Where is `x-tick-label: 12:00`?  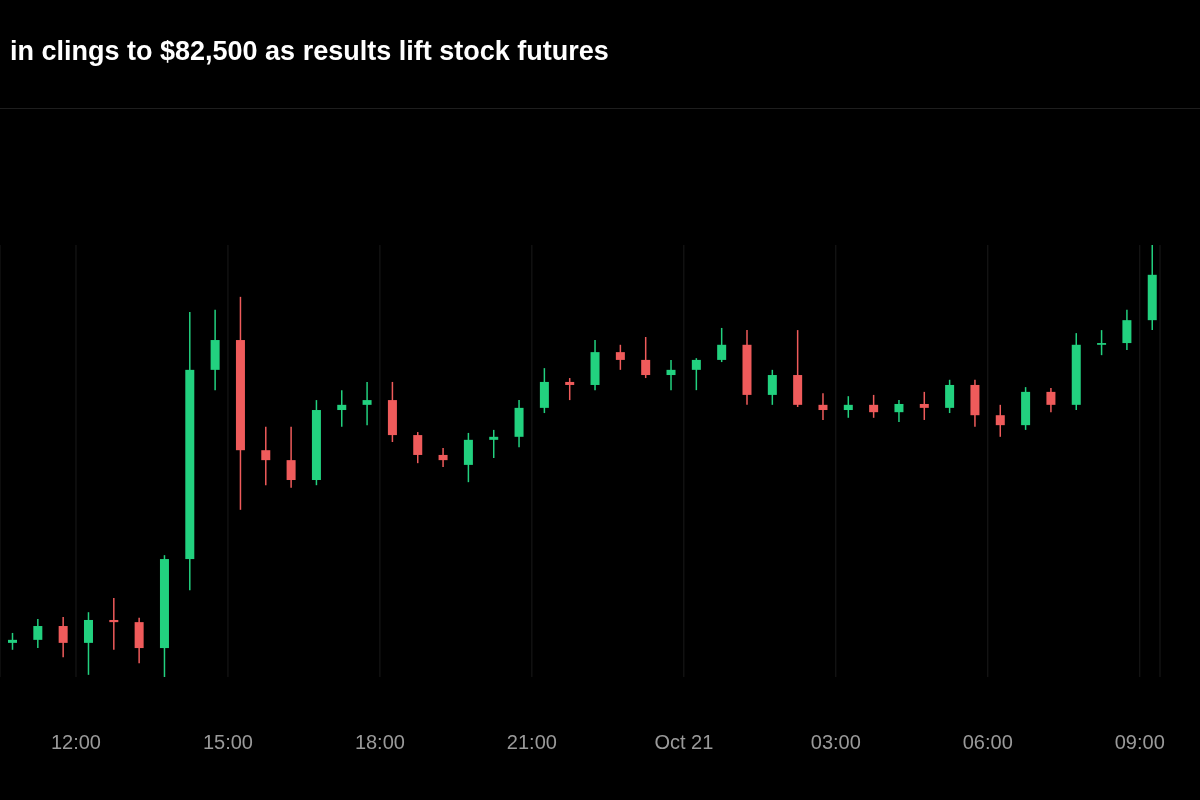 x-tick-label: 12:00 is located at coordinates (76, 742).